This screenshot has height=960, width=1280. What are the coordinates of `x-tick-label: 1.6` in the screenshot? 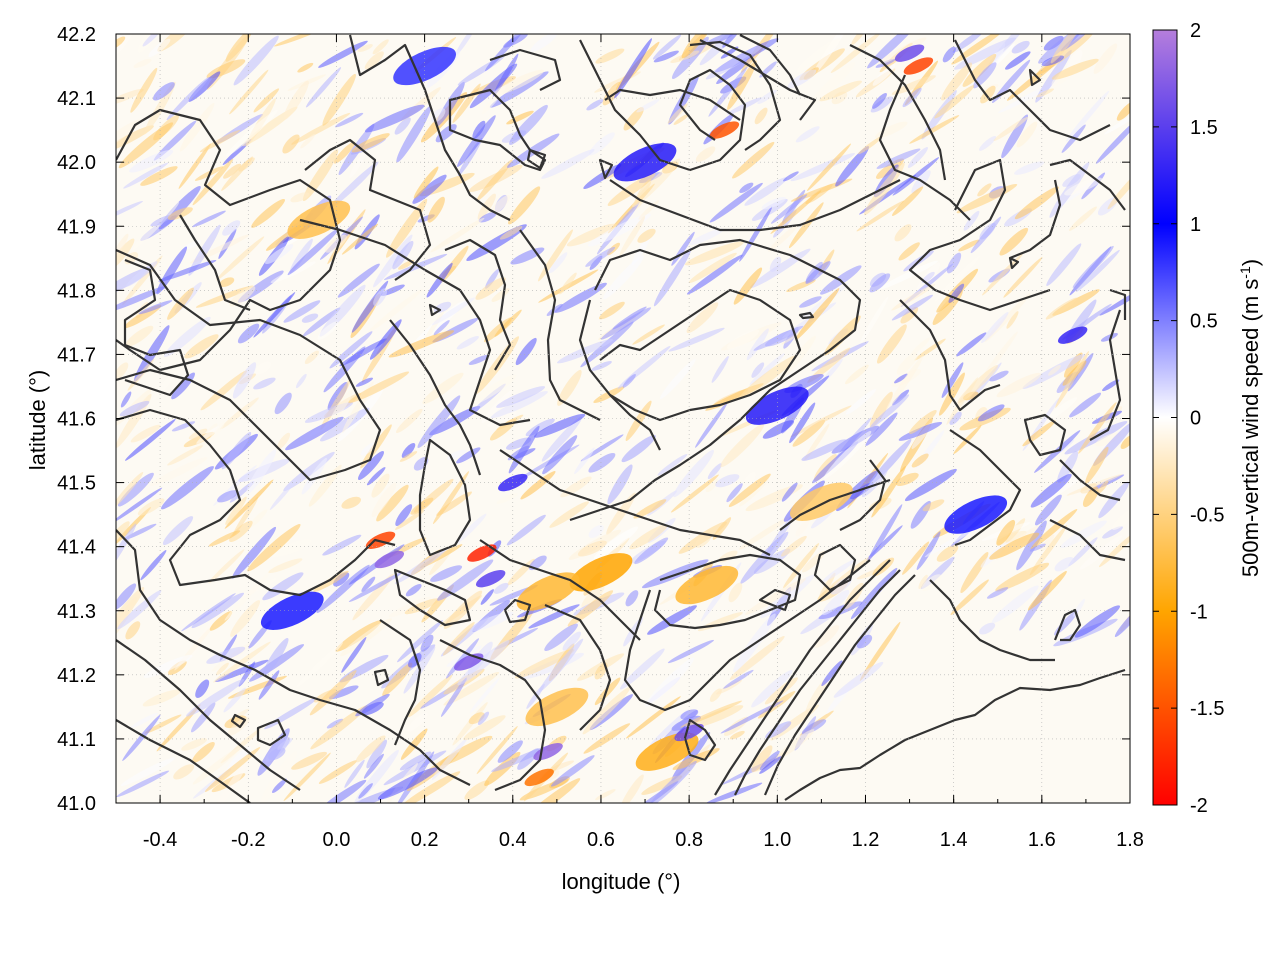 It's located at (1042, 840).